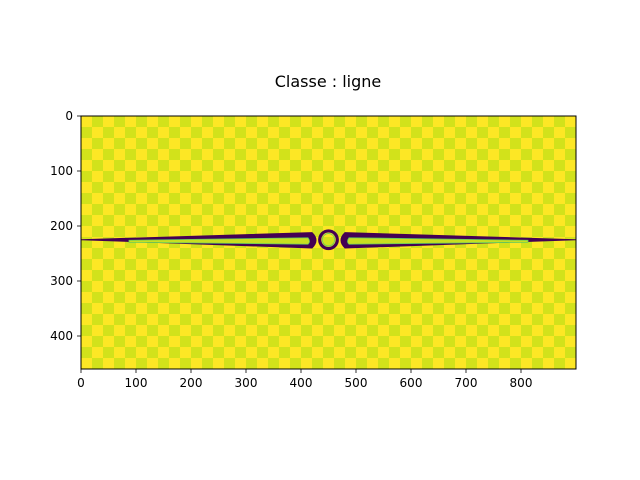  I want to click on x-tick-label: 200, so click(191, 383).